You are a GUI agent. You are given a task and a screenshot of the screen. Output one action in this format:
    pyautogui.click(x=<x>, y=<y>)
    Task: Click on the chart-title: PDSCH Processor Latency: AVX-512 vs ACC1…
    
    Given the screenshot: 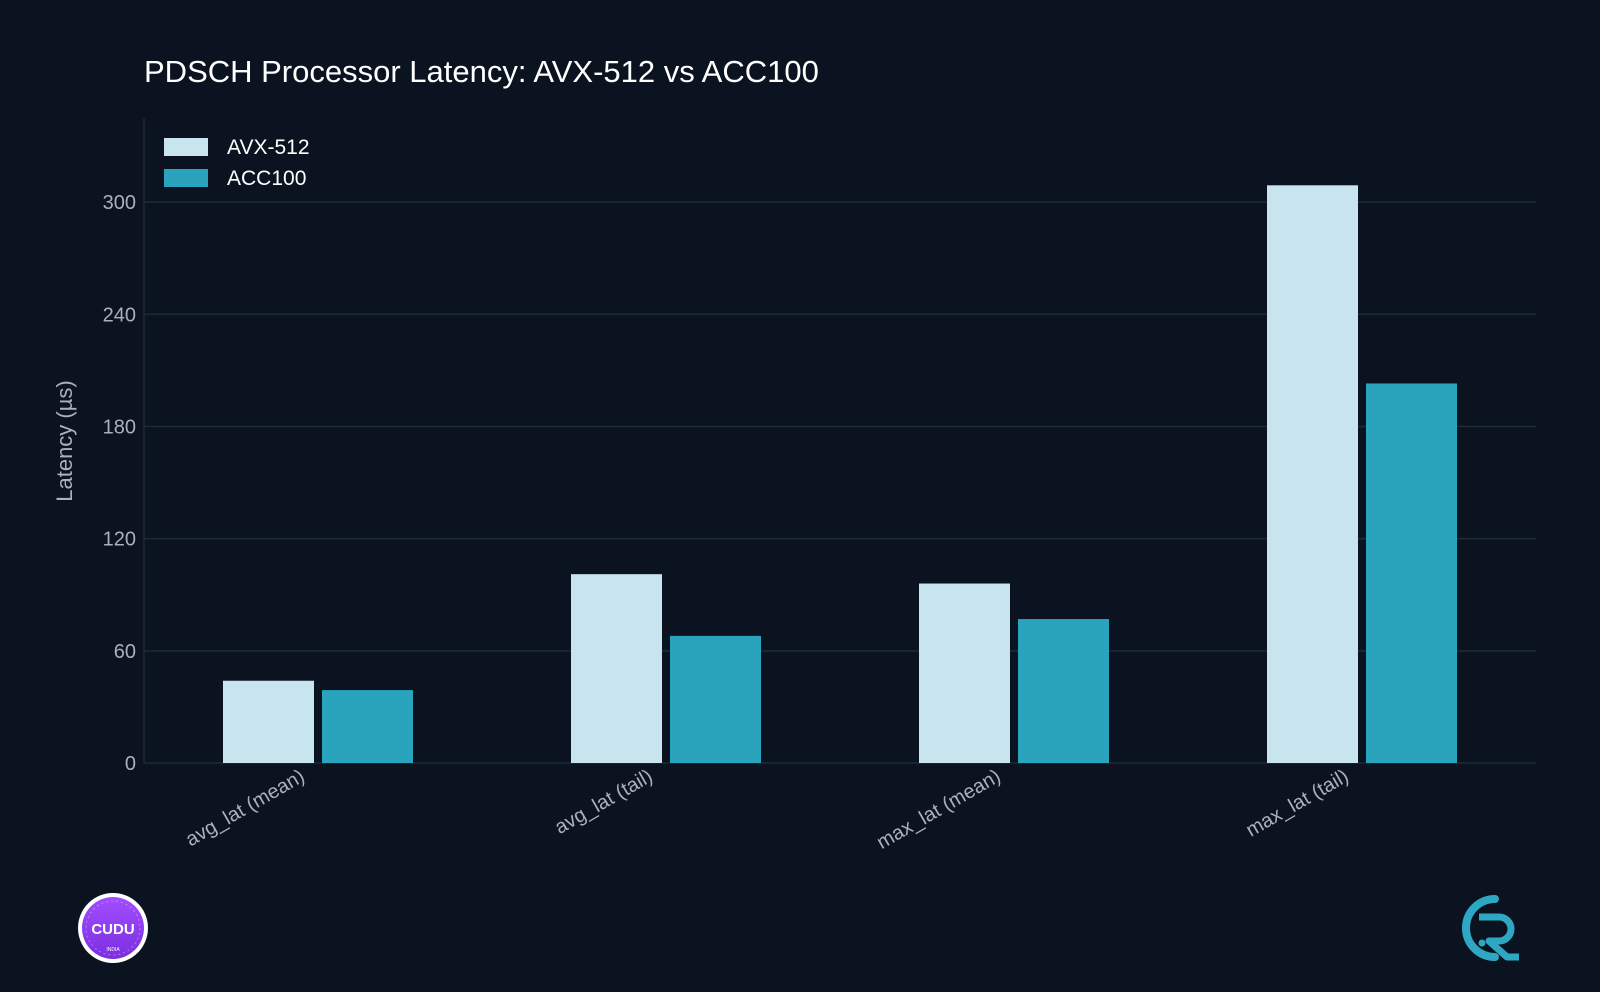 What is the action you would take?
    pyautogui.click(x=481, y=71)
    